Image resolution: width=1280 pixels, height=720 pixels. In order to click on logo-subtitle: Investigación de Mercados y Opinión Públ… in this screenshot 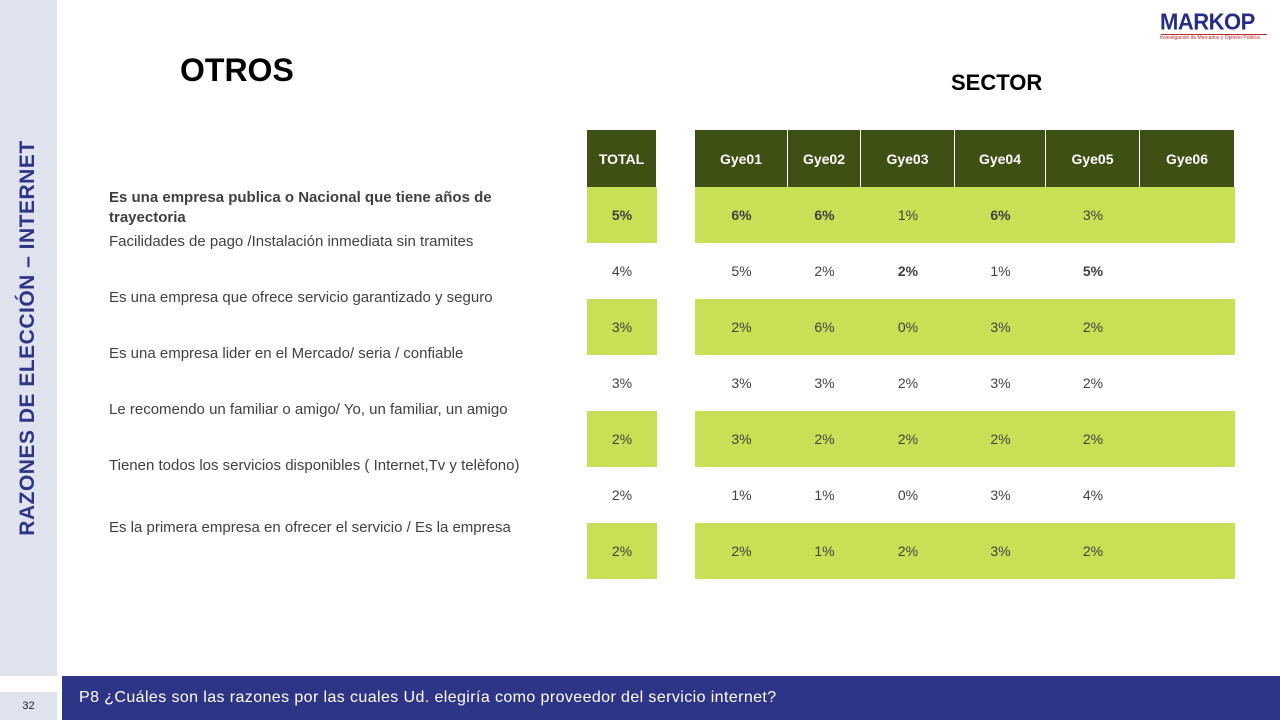, I will do `click(1210, 38)`.